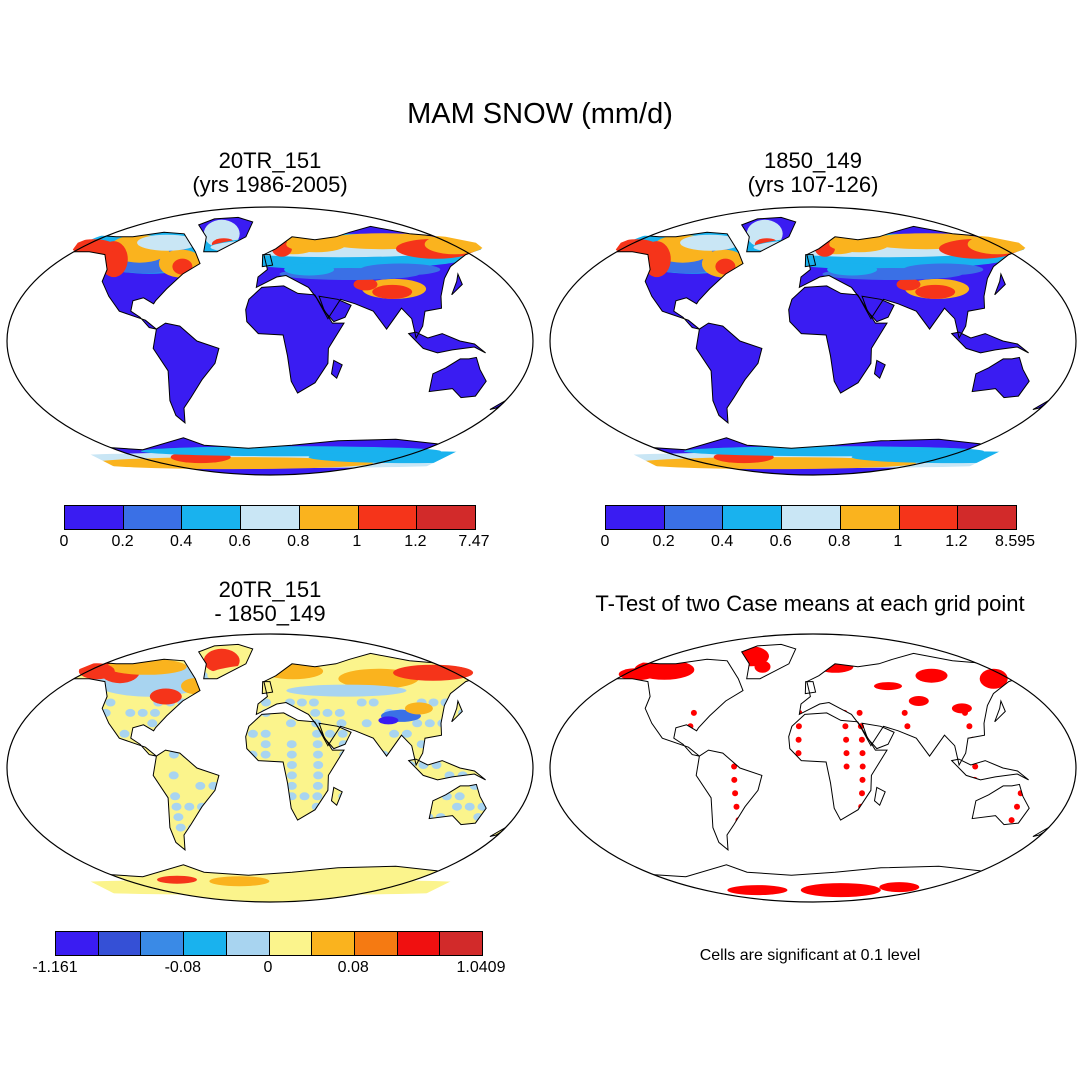  I want to click on panel-title-line1: 1850_149, so click(813, 160).